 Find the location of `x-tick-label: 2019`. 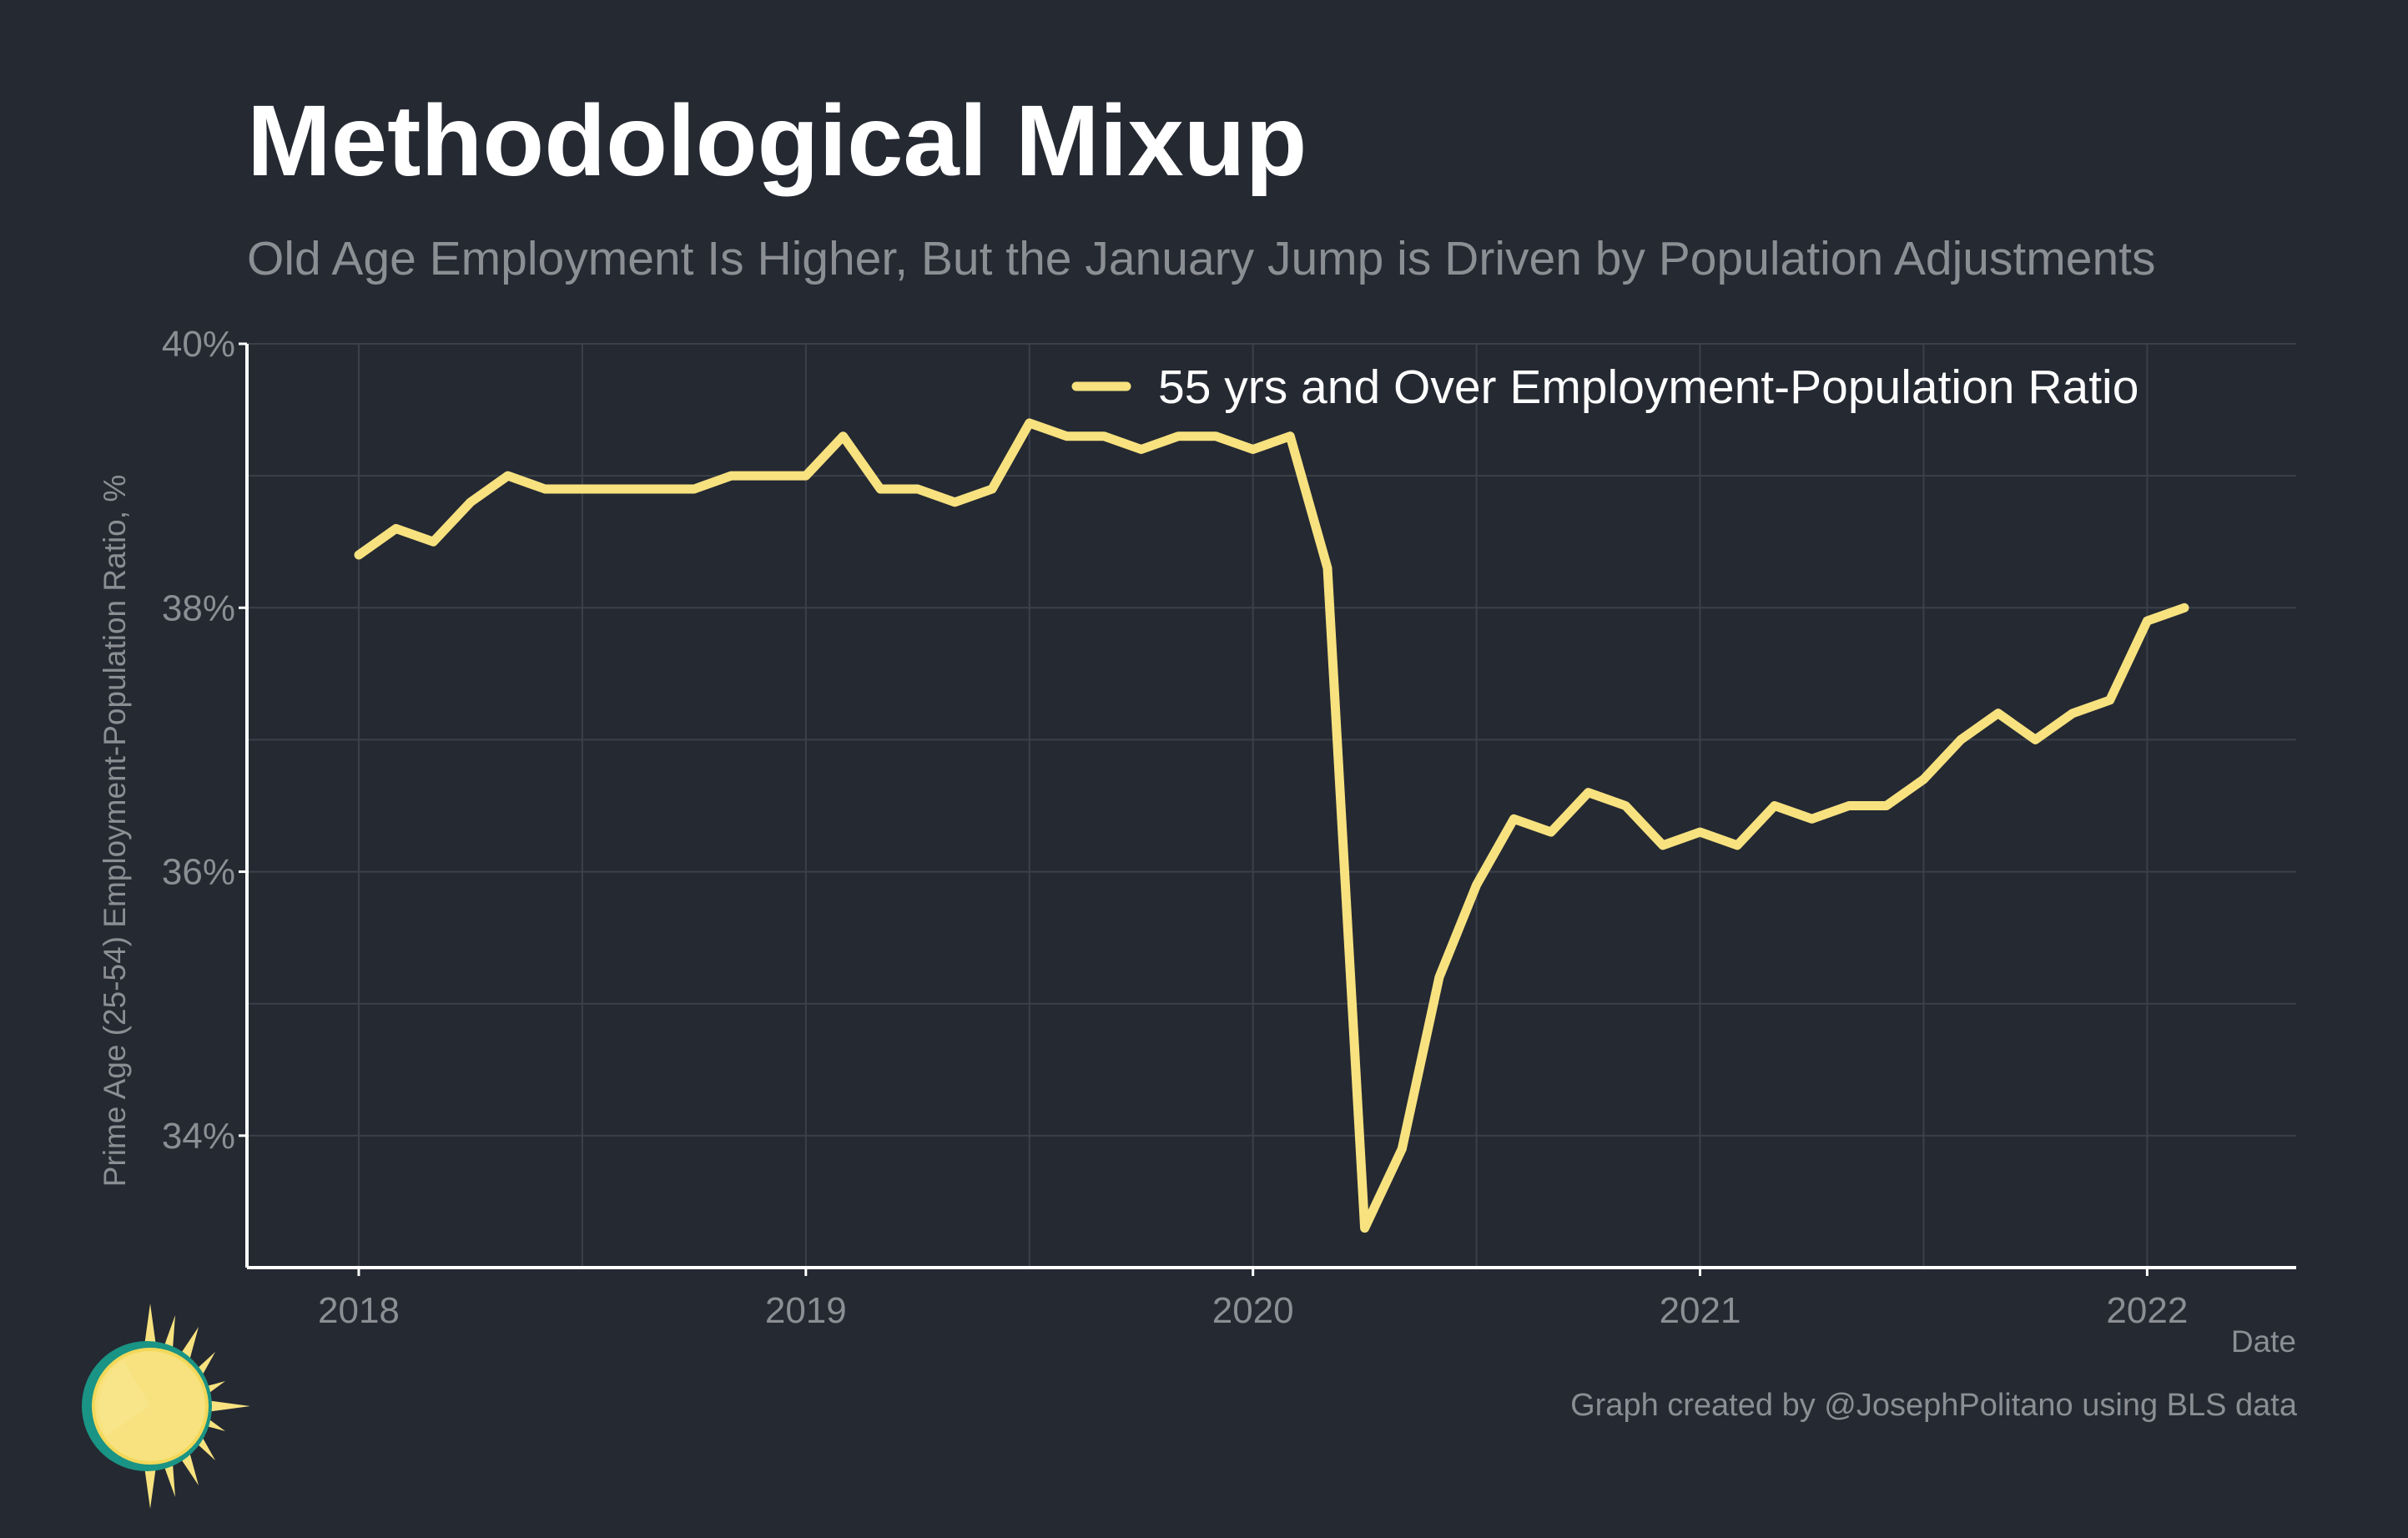

x-tick-label: 2019 is located at coordinates (806, 1310).